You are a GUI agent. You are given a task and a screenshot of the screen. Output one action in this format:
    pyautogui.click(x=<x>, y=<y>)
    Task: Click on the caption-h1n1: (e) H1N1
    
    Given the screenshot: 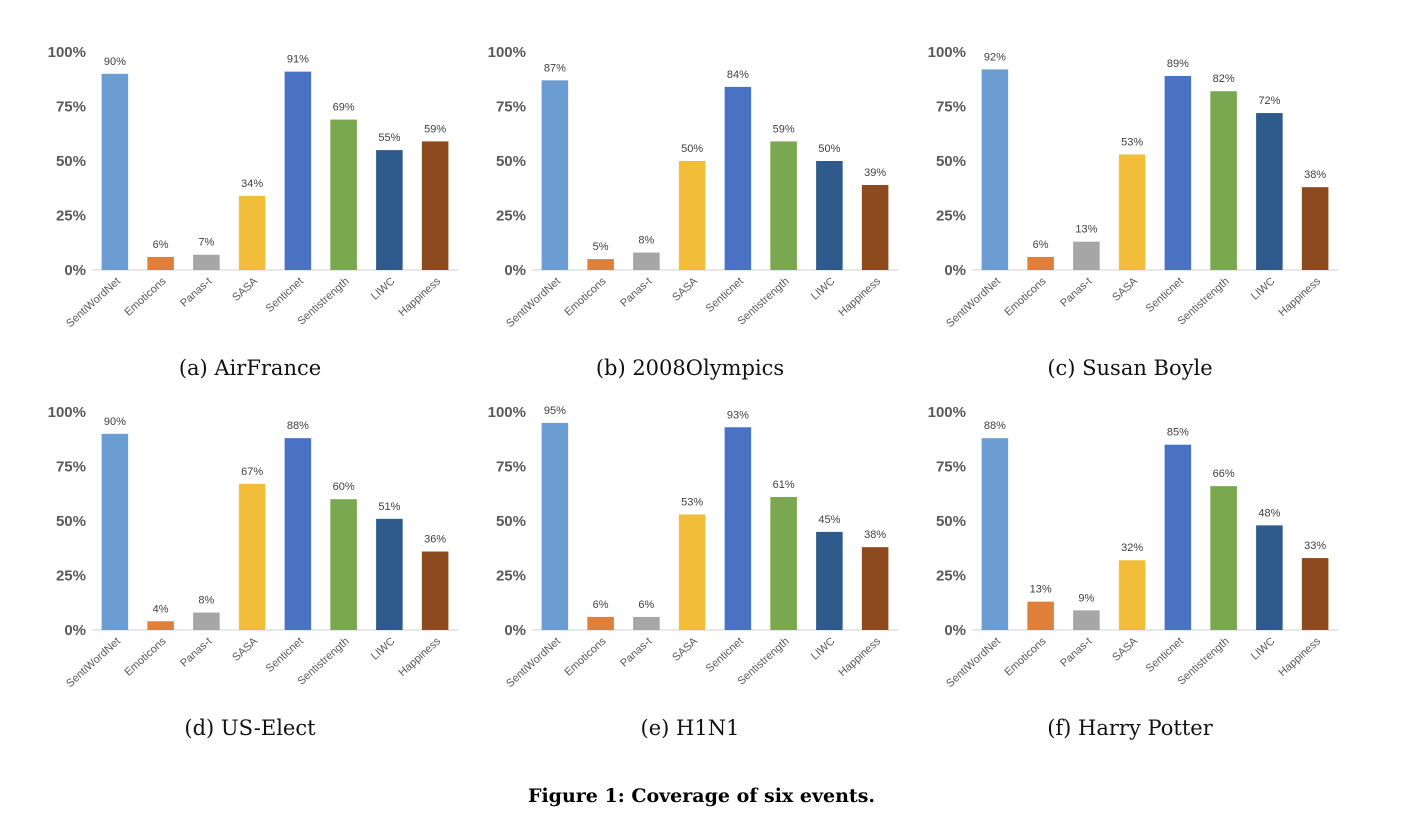 What is the action you would take?
    pyautogui.click(x=690, y=728)
    